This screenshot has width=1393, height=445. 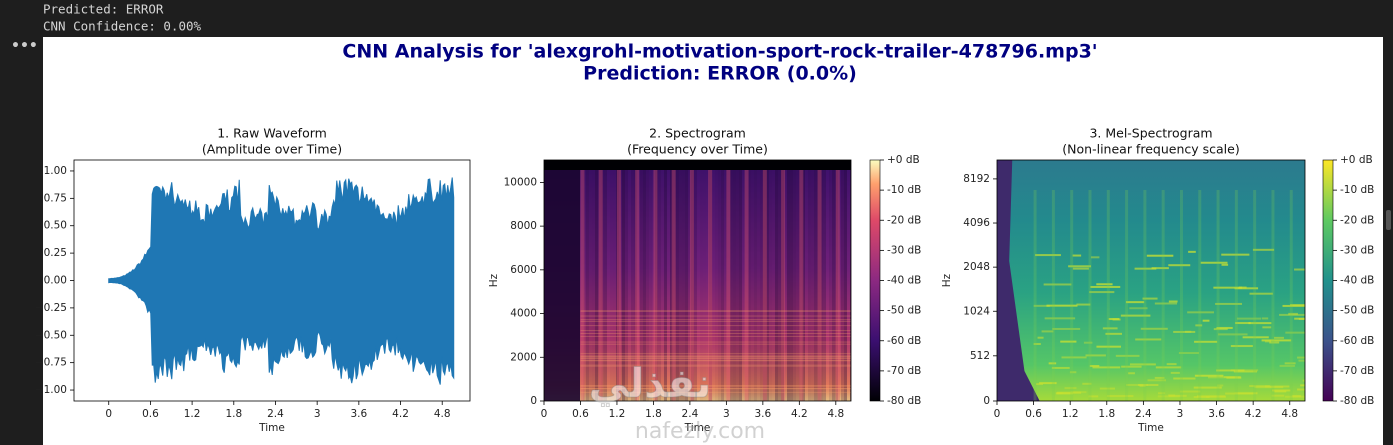 I want to click on spectrogram-top, so click(x=697, y=165).